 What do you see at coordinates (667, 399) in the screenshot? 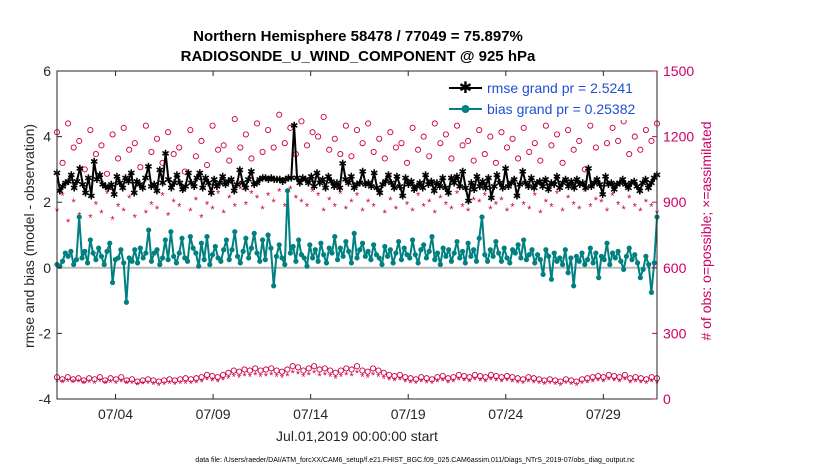
I see `y-right-tick-label: 0` at bounding box center [667, 399].